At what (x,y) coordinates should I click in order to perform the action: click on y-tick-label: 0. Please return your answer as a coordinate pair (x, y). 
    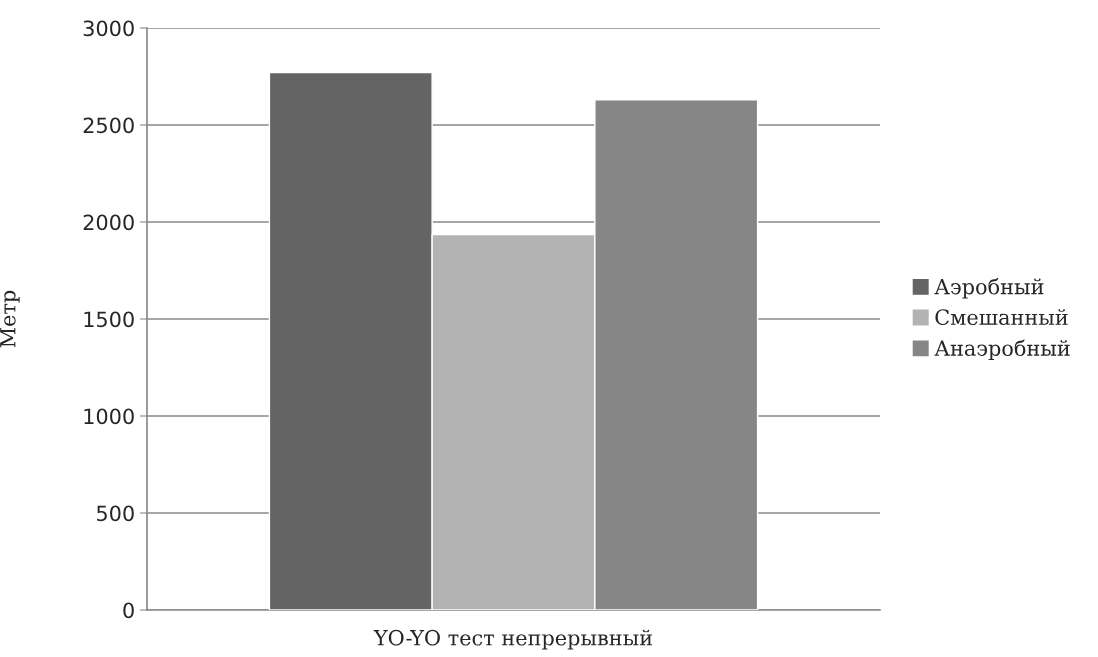
    Looking at the image, I should click on (128, 610).